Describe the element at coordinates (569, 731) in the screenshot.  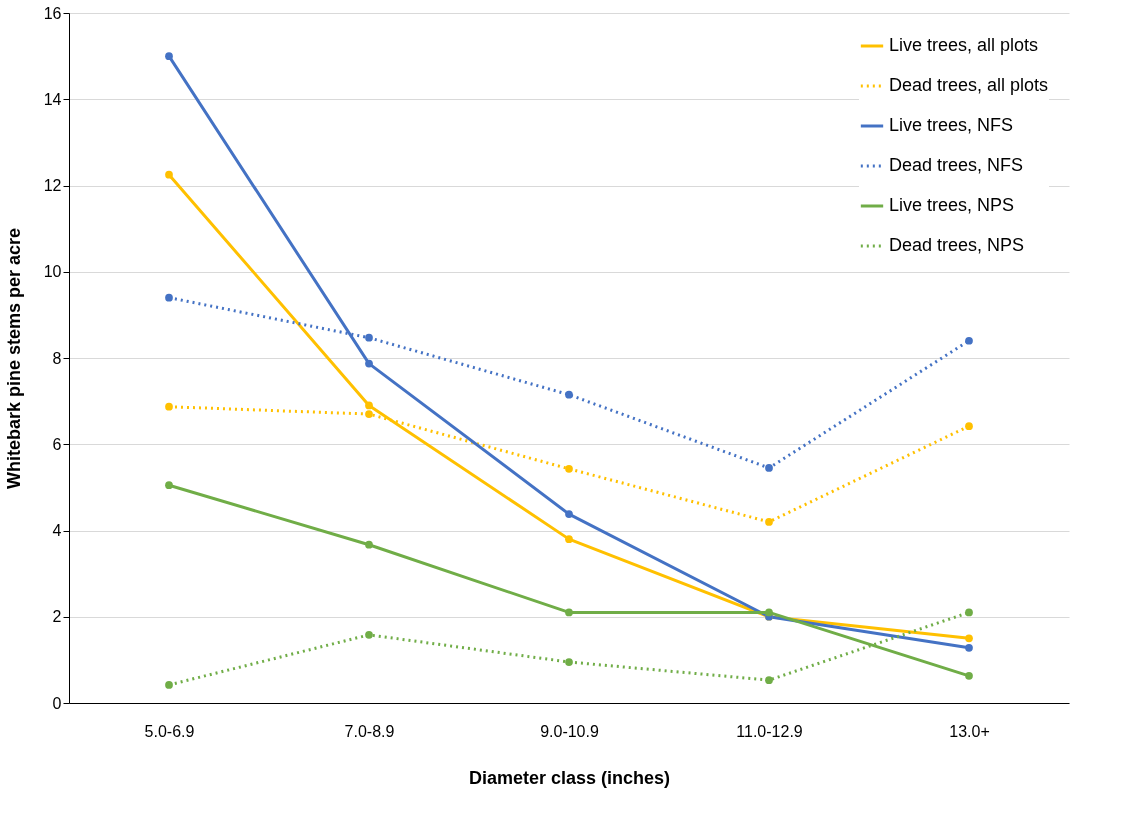
I see `x-tick-label: 9.0-10.9` at that location.